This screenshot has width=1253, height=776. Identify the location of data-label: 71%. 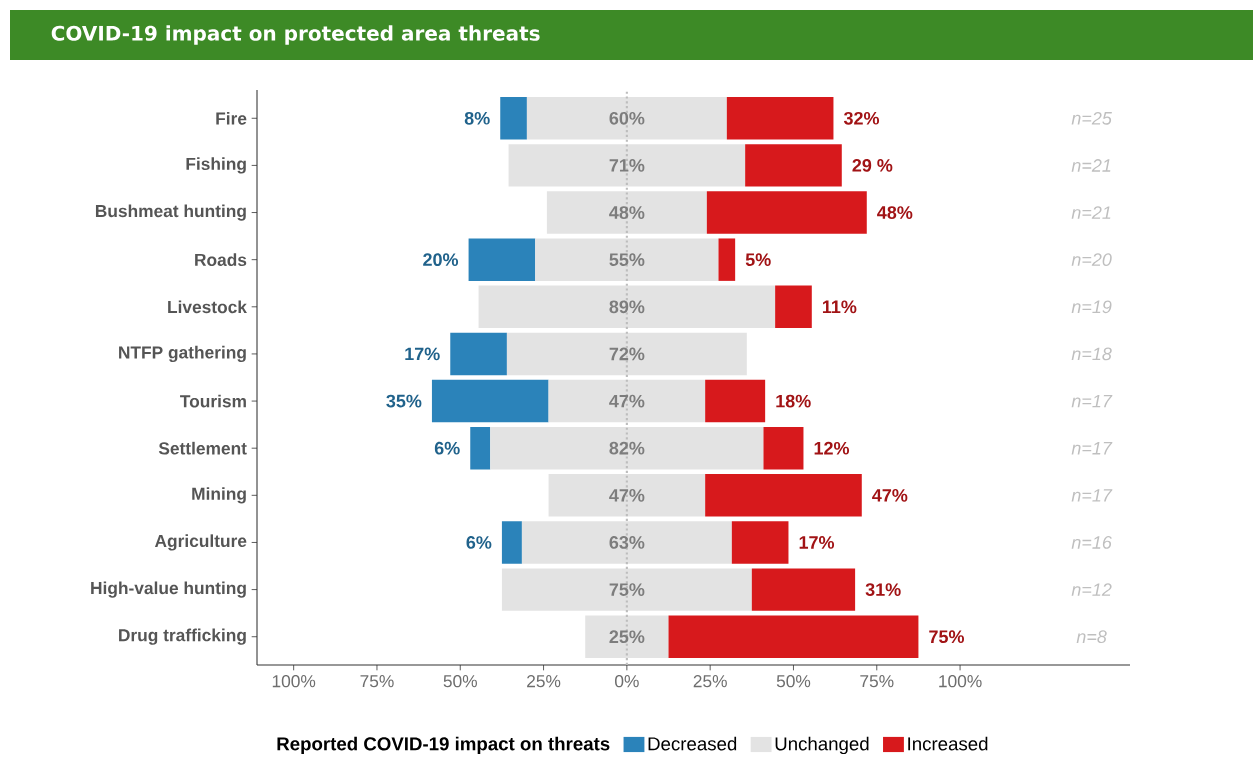
(627, 165).